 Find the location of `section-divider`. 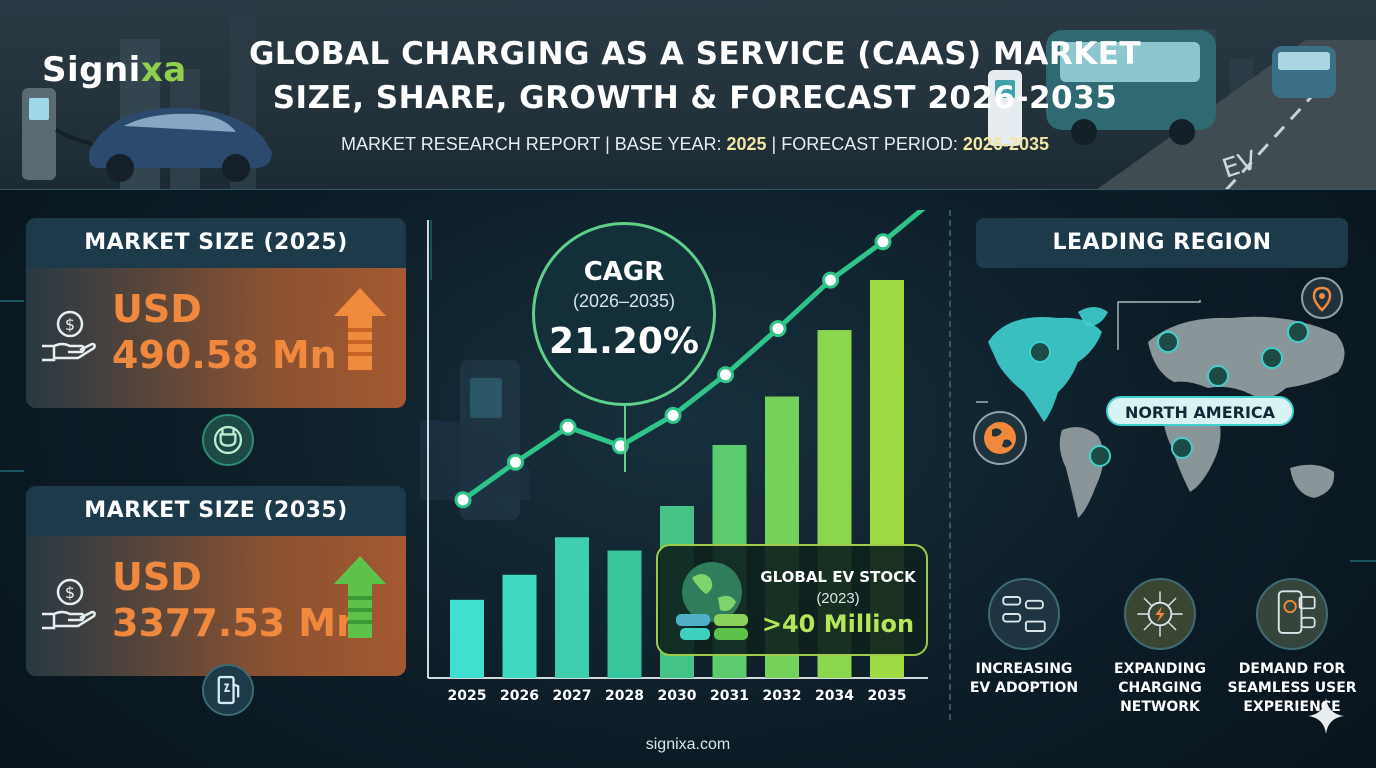

section-divider is located at coordinates (950, 465).